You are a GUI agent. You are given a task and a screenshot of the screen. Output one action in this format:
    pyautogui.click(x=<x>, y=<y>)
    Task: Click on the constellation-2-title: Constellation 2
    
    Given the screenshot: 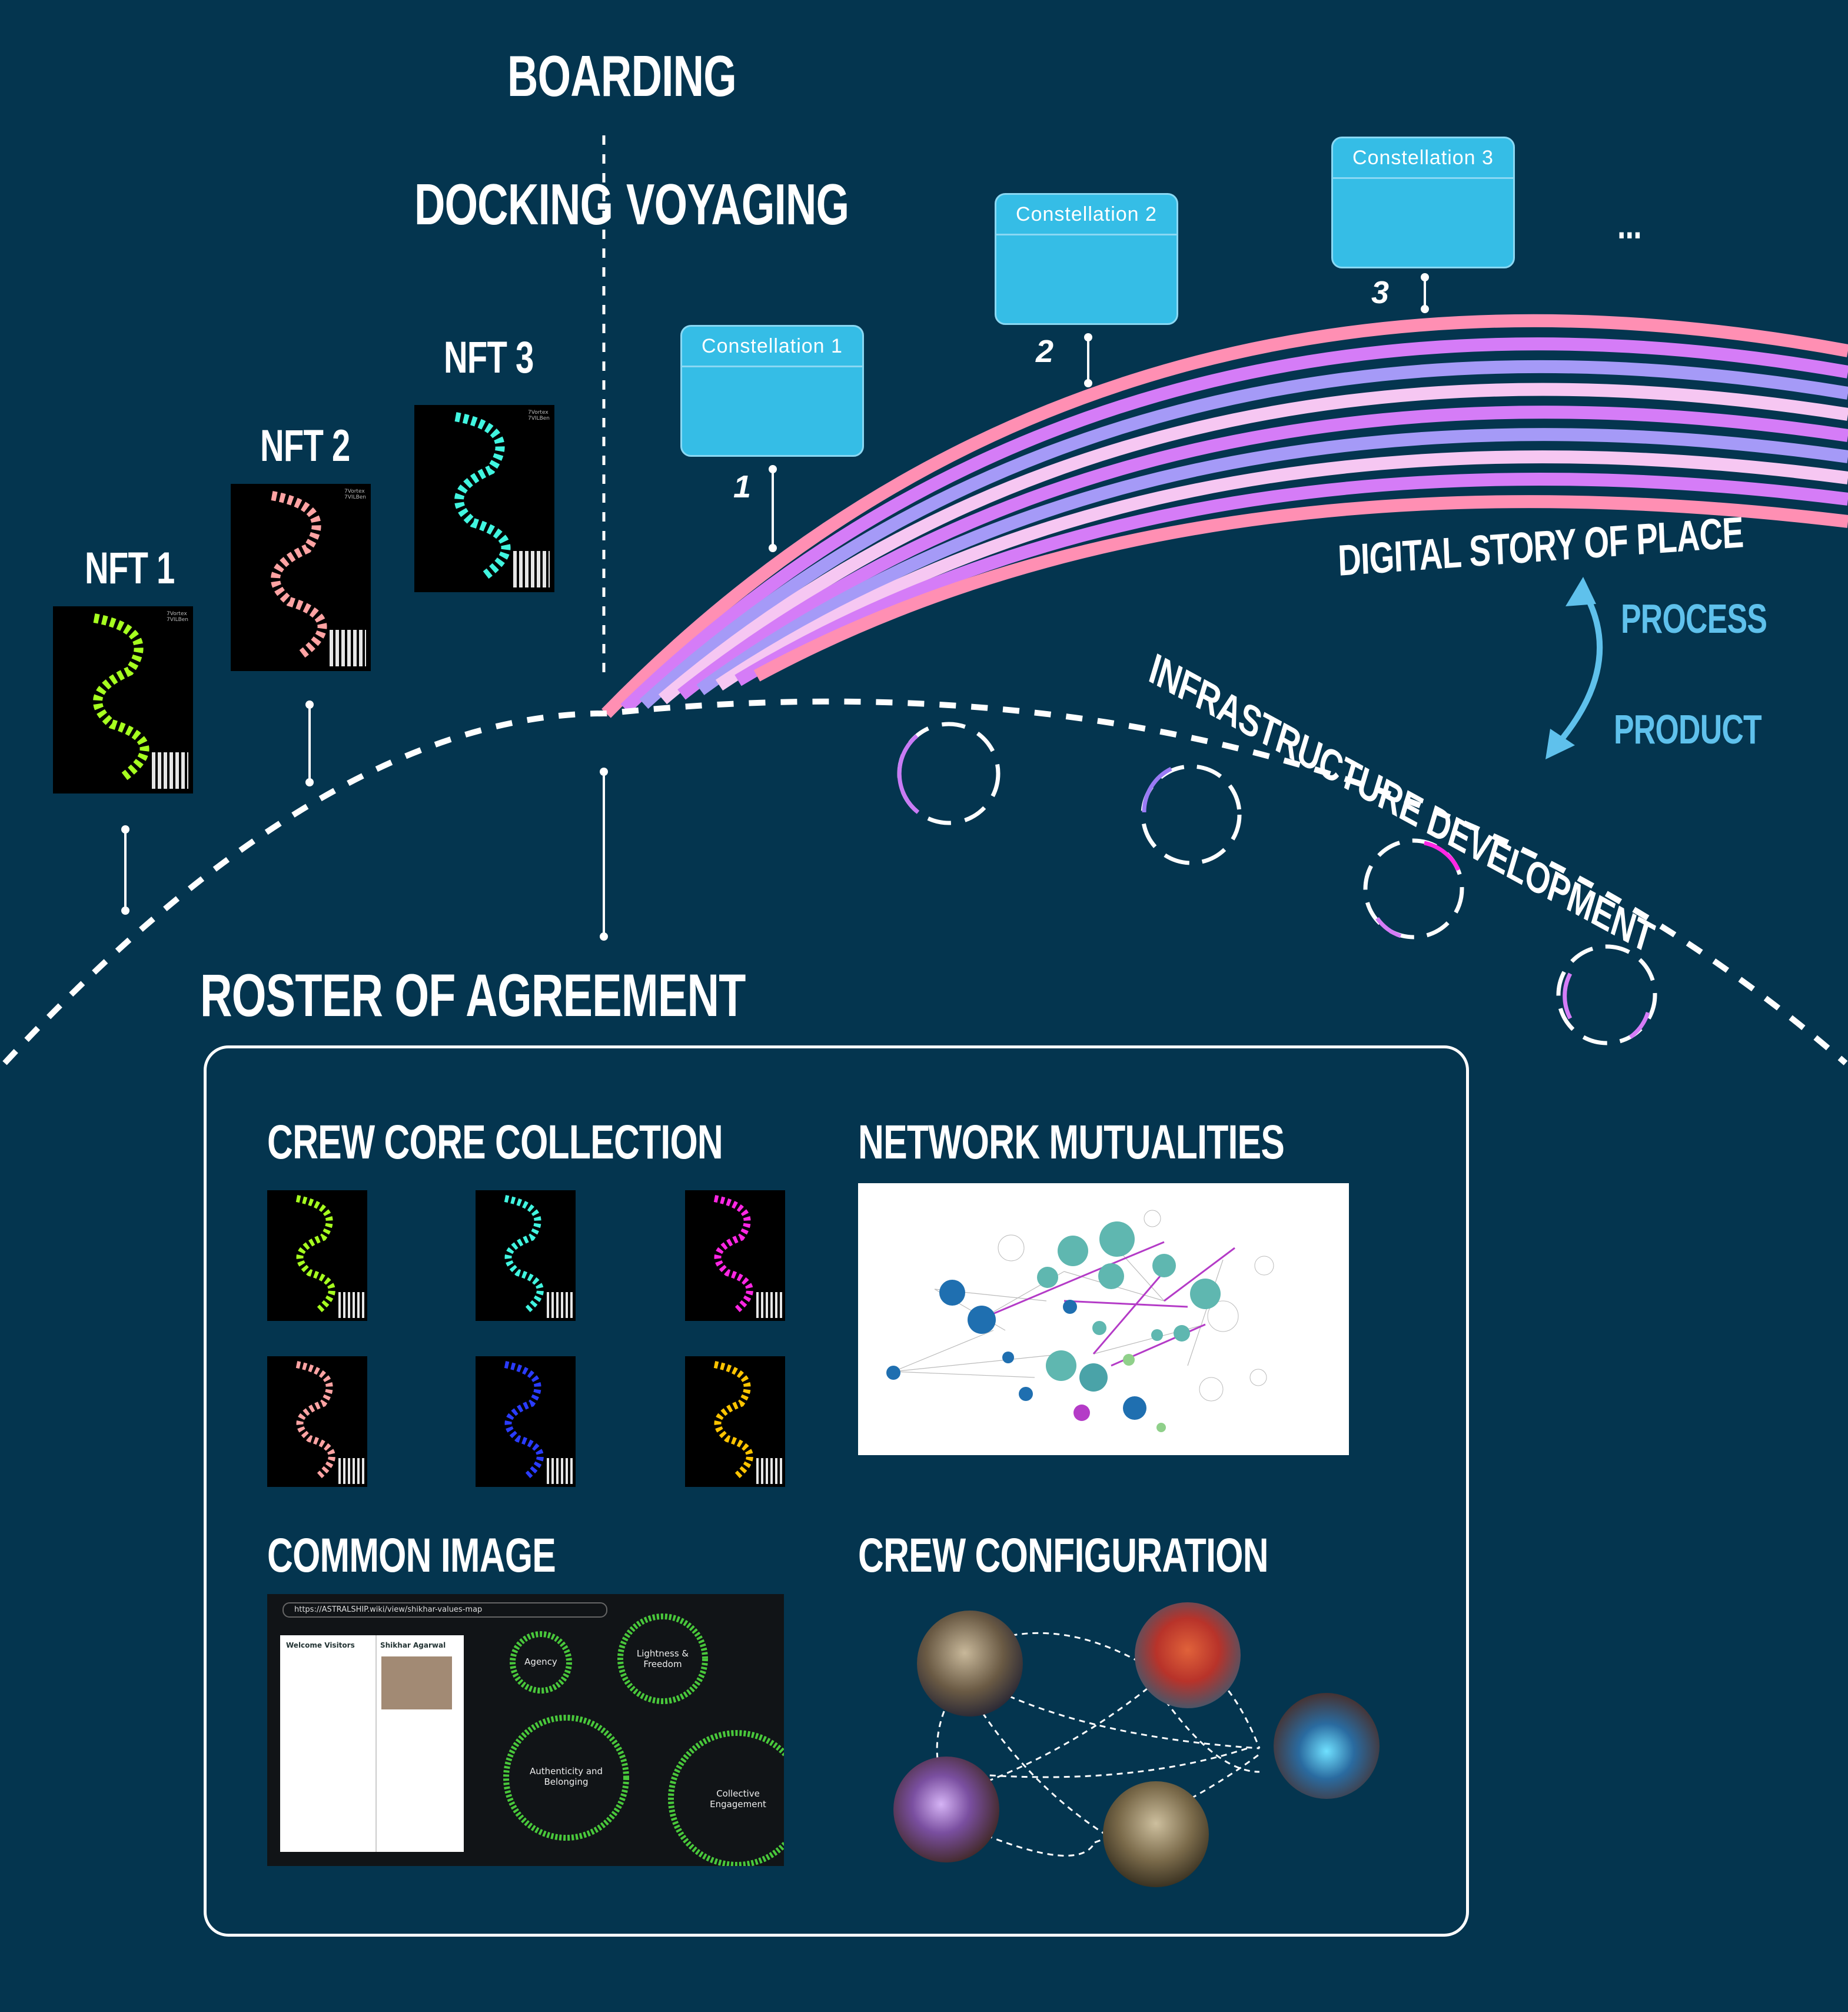 What is the action you would take?
    pyautogui.click(x=1086, y=215)
    